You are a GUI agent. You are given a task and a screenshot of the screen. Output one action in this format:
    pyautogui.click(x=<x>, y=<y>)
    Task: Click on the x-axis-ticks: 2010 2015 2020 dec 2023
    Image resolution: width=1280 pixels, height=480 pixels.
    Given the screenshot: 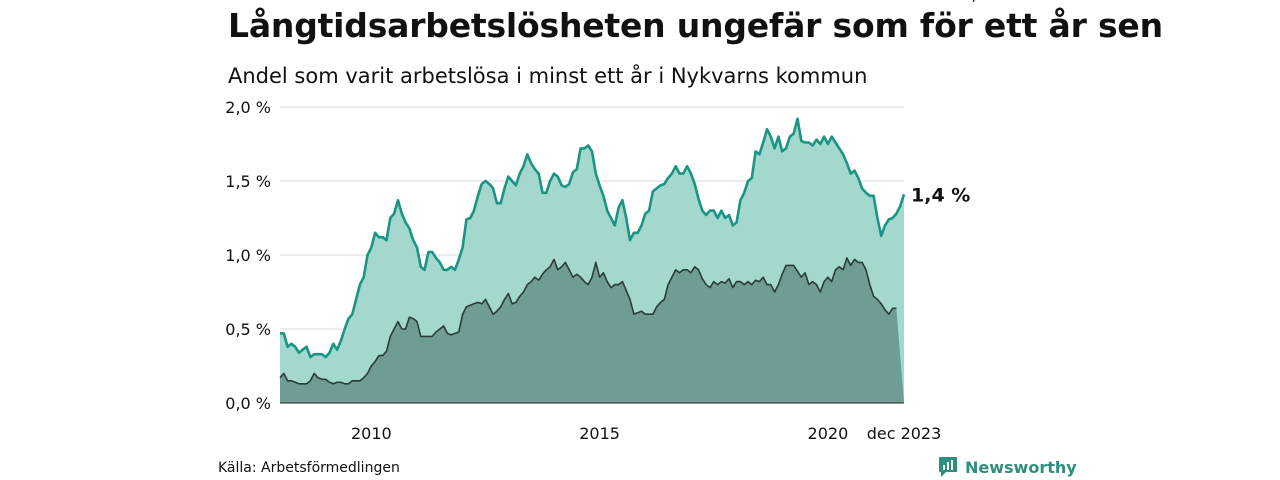 What is the action you would take?
    pyautogui.click(x=646, y=433)
    